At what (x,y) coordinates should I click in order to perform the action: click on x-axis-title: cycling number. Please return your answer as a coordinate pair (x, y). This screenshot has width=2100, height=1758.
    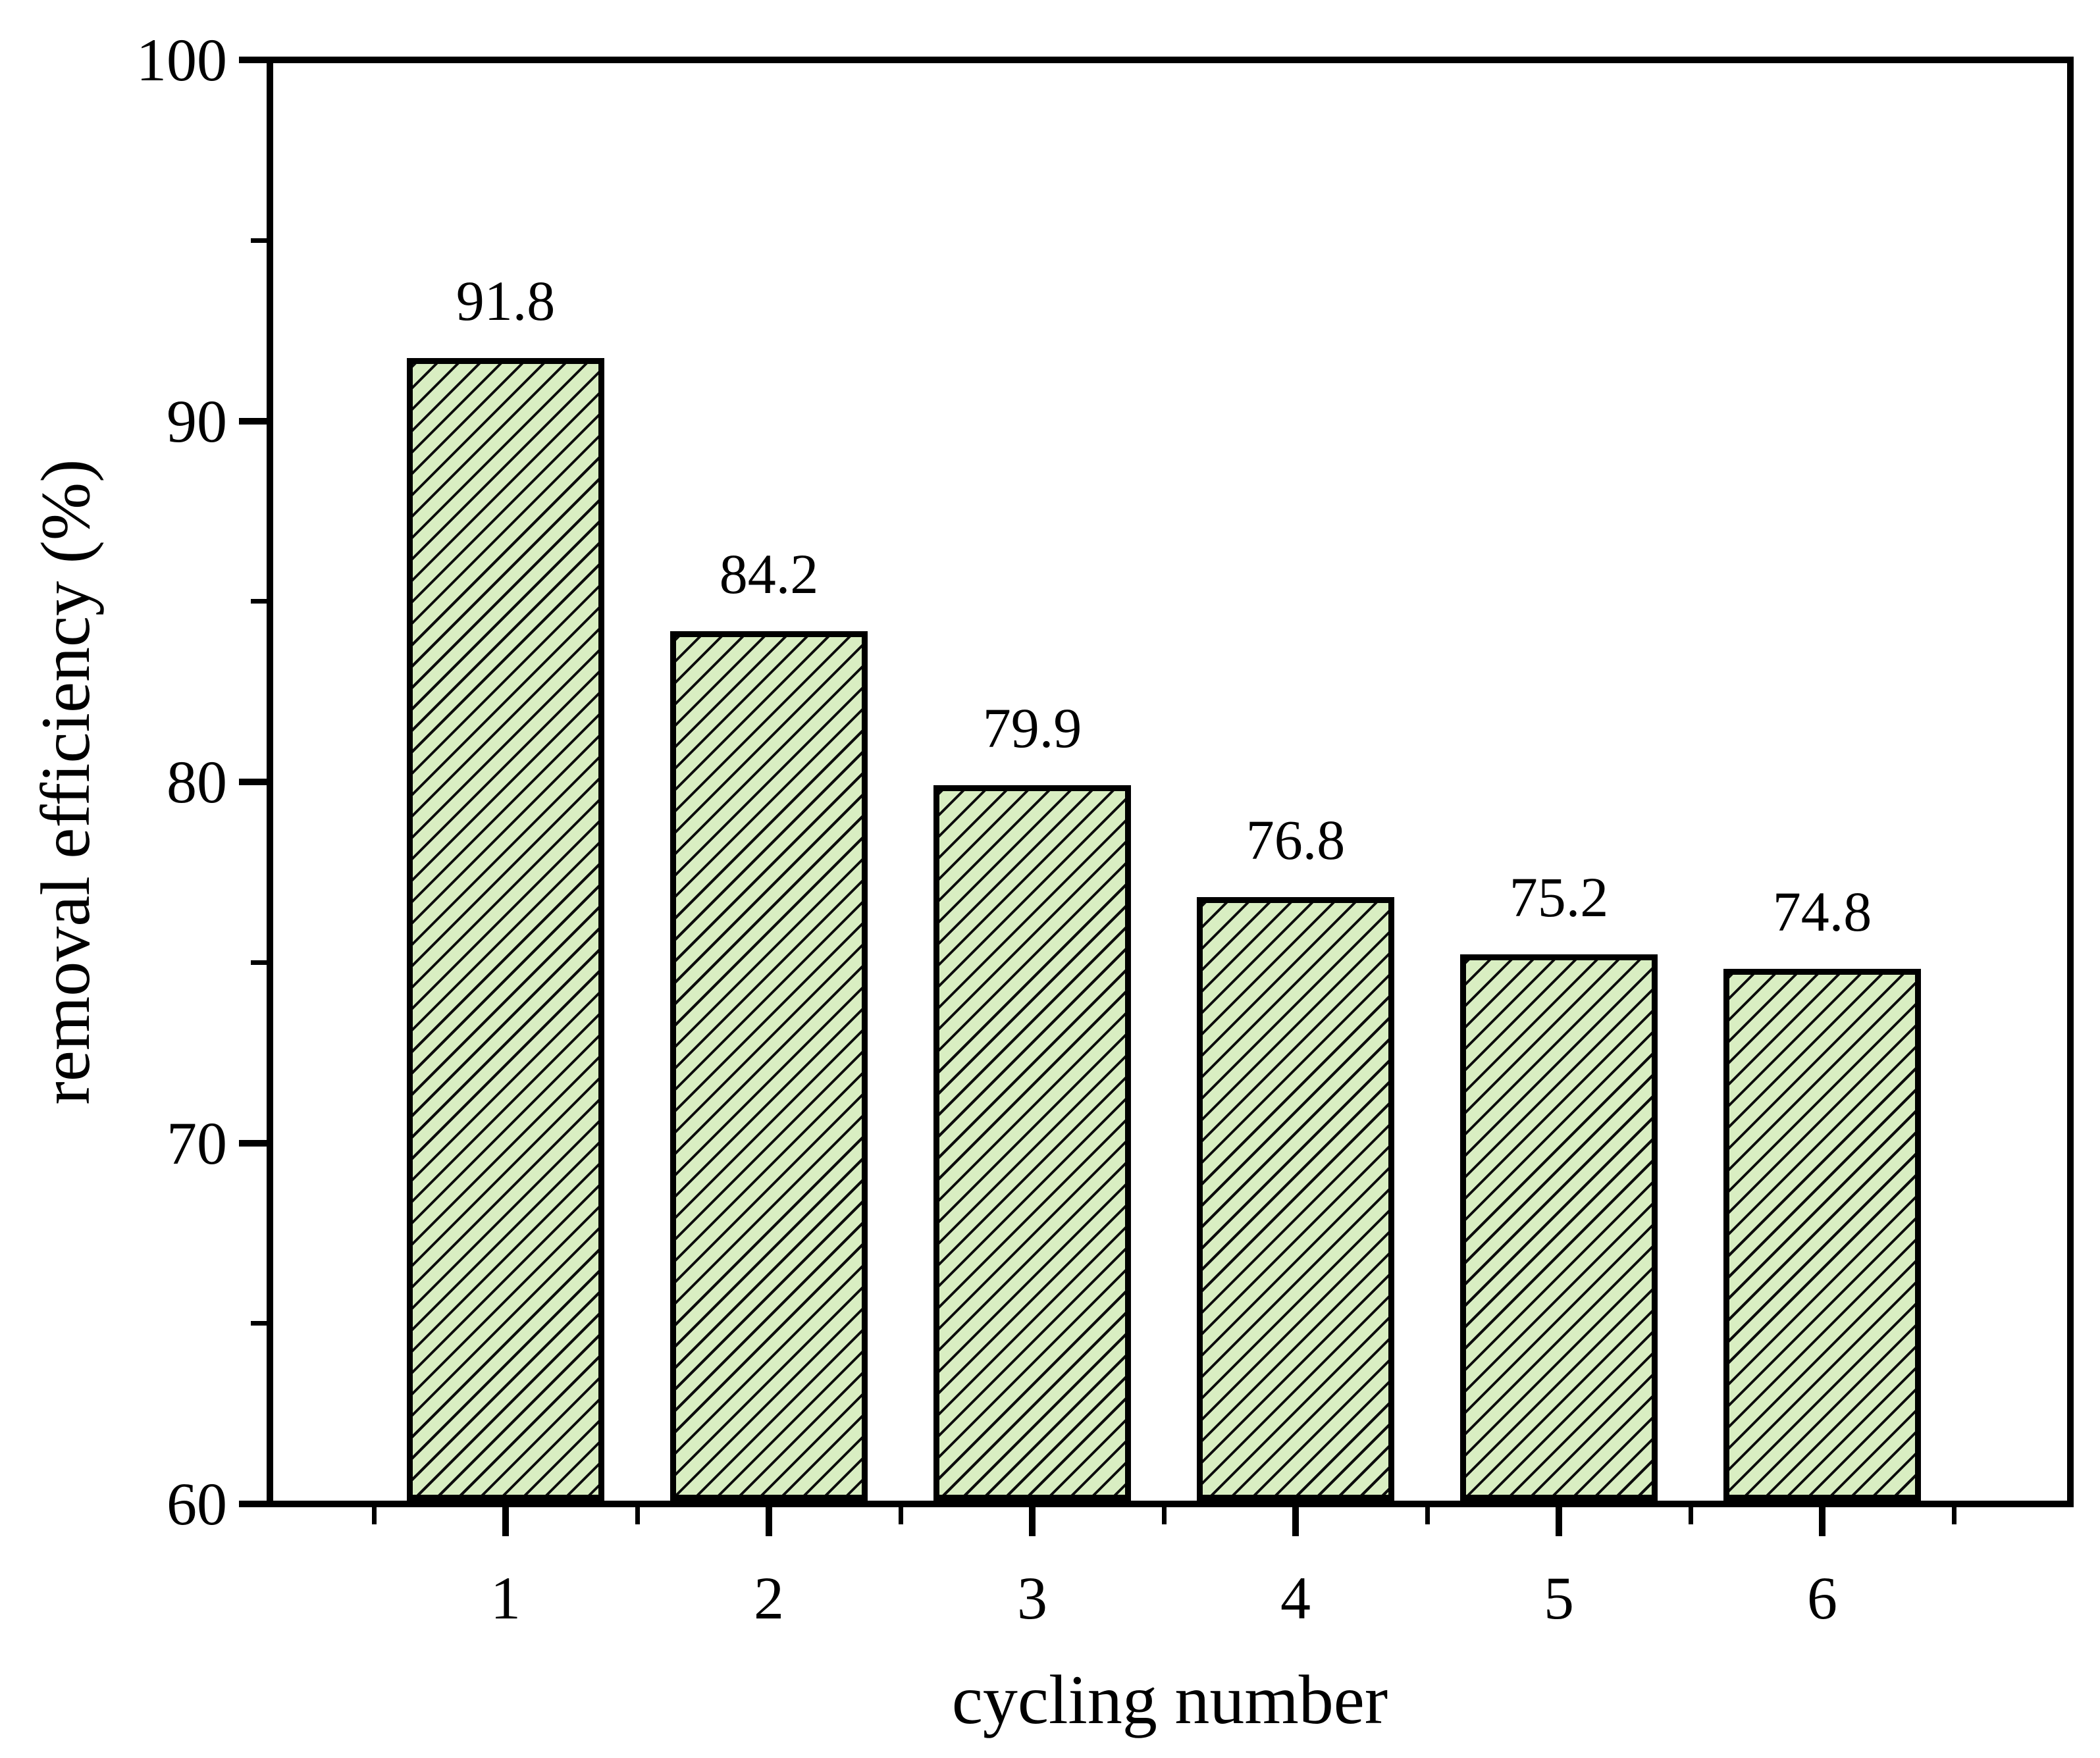
    Looking at the image, I should click on (1169, 1699).